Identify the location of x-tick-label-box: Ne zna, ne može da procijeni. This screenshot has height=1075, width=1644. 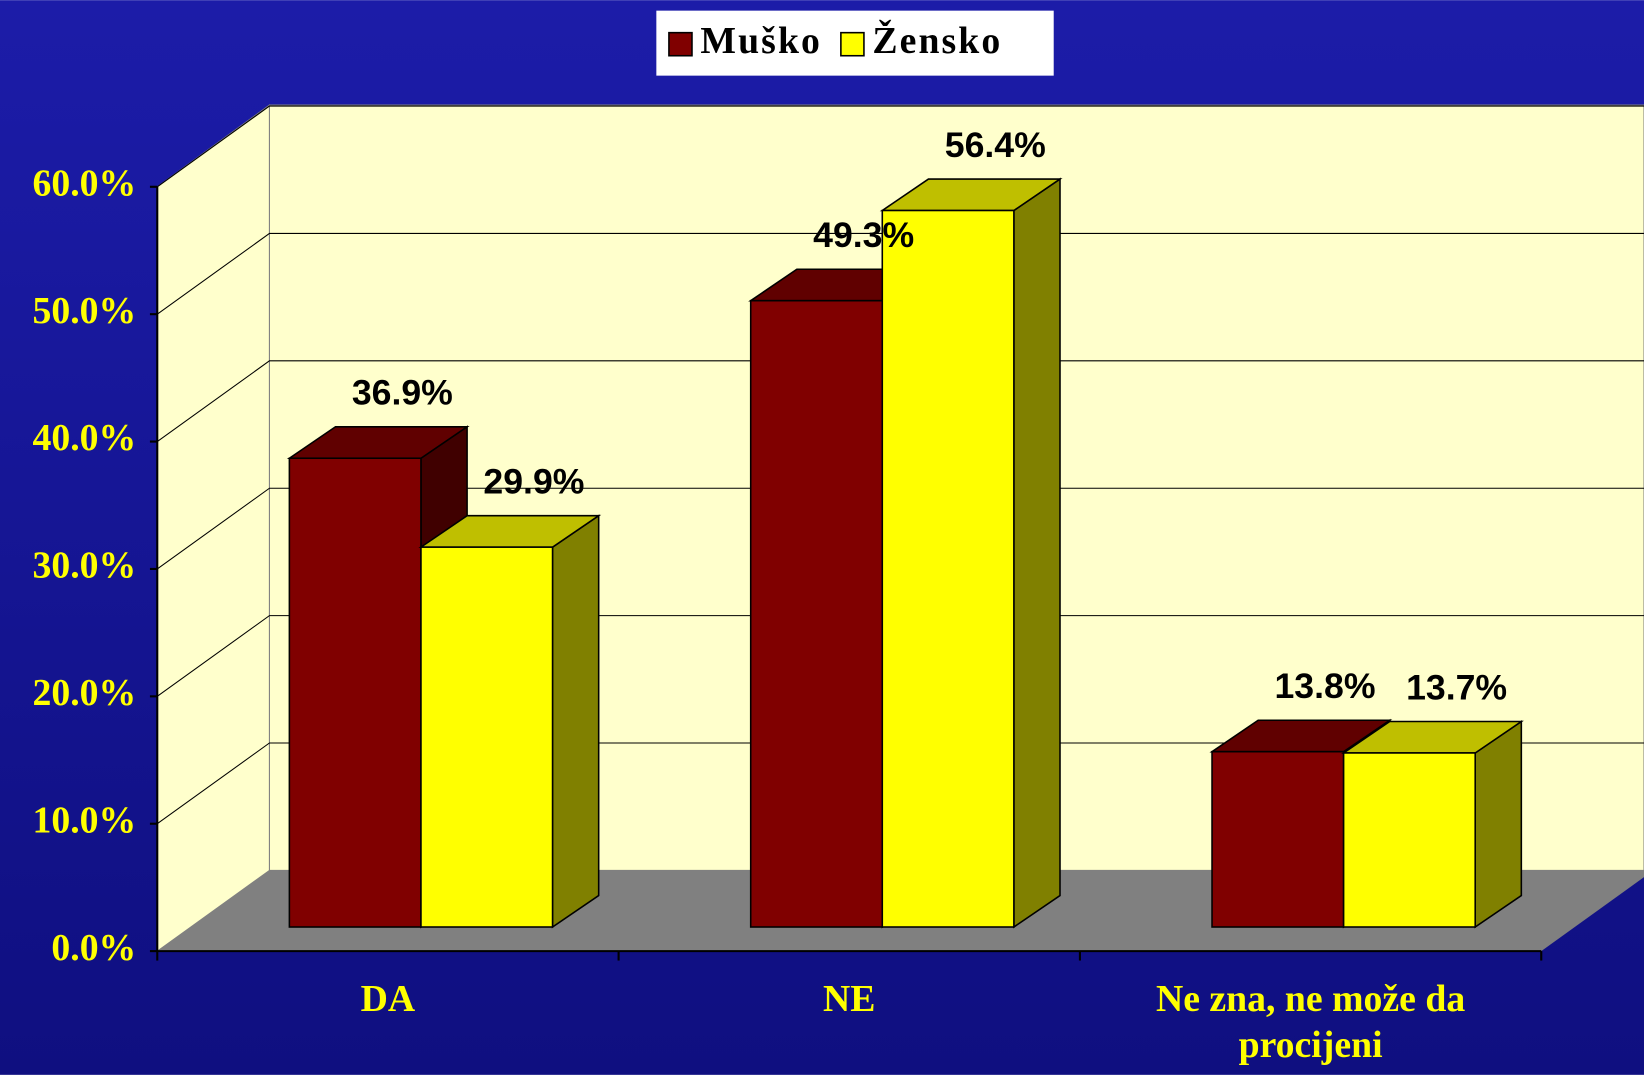
(1310, 1021).